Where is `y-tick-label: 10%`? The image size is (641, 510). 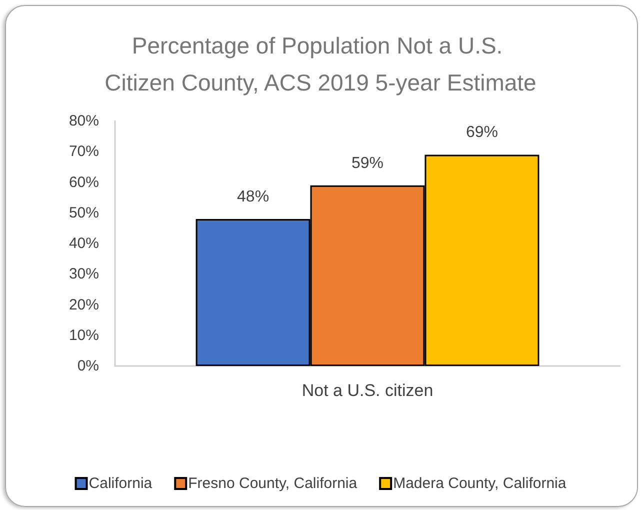 y-tick-label: 10% is located at coordinates (83, 335).